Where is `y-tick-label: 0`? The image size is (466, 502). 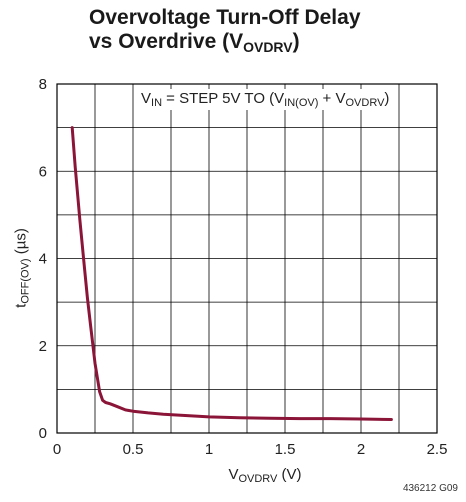
y-tick-label: 0 is located at coordinates (43, 433).